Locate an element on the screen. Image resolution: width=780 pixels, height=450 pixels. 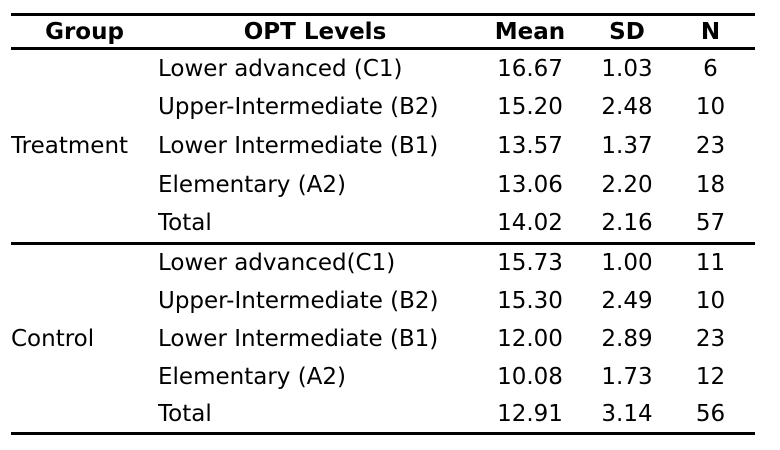
mean-cell: 16.67 is located at coordinates (530, 68).